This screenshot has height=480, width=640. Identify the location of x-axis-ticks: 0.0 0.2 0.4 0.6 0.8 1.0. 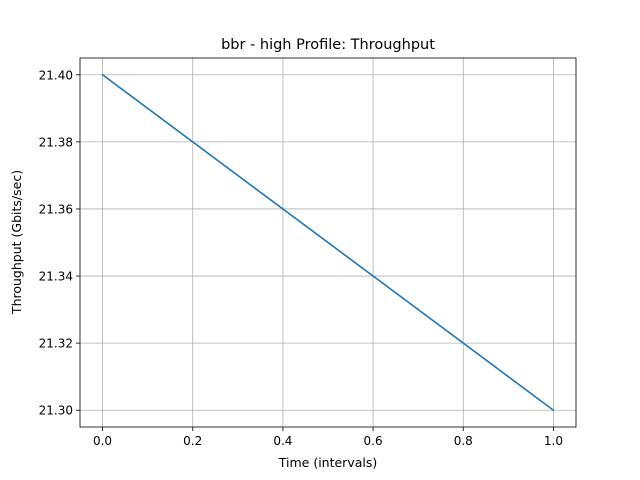
(328, 437).